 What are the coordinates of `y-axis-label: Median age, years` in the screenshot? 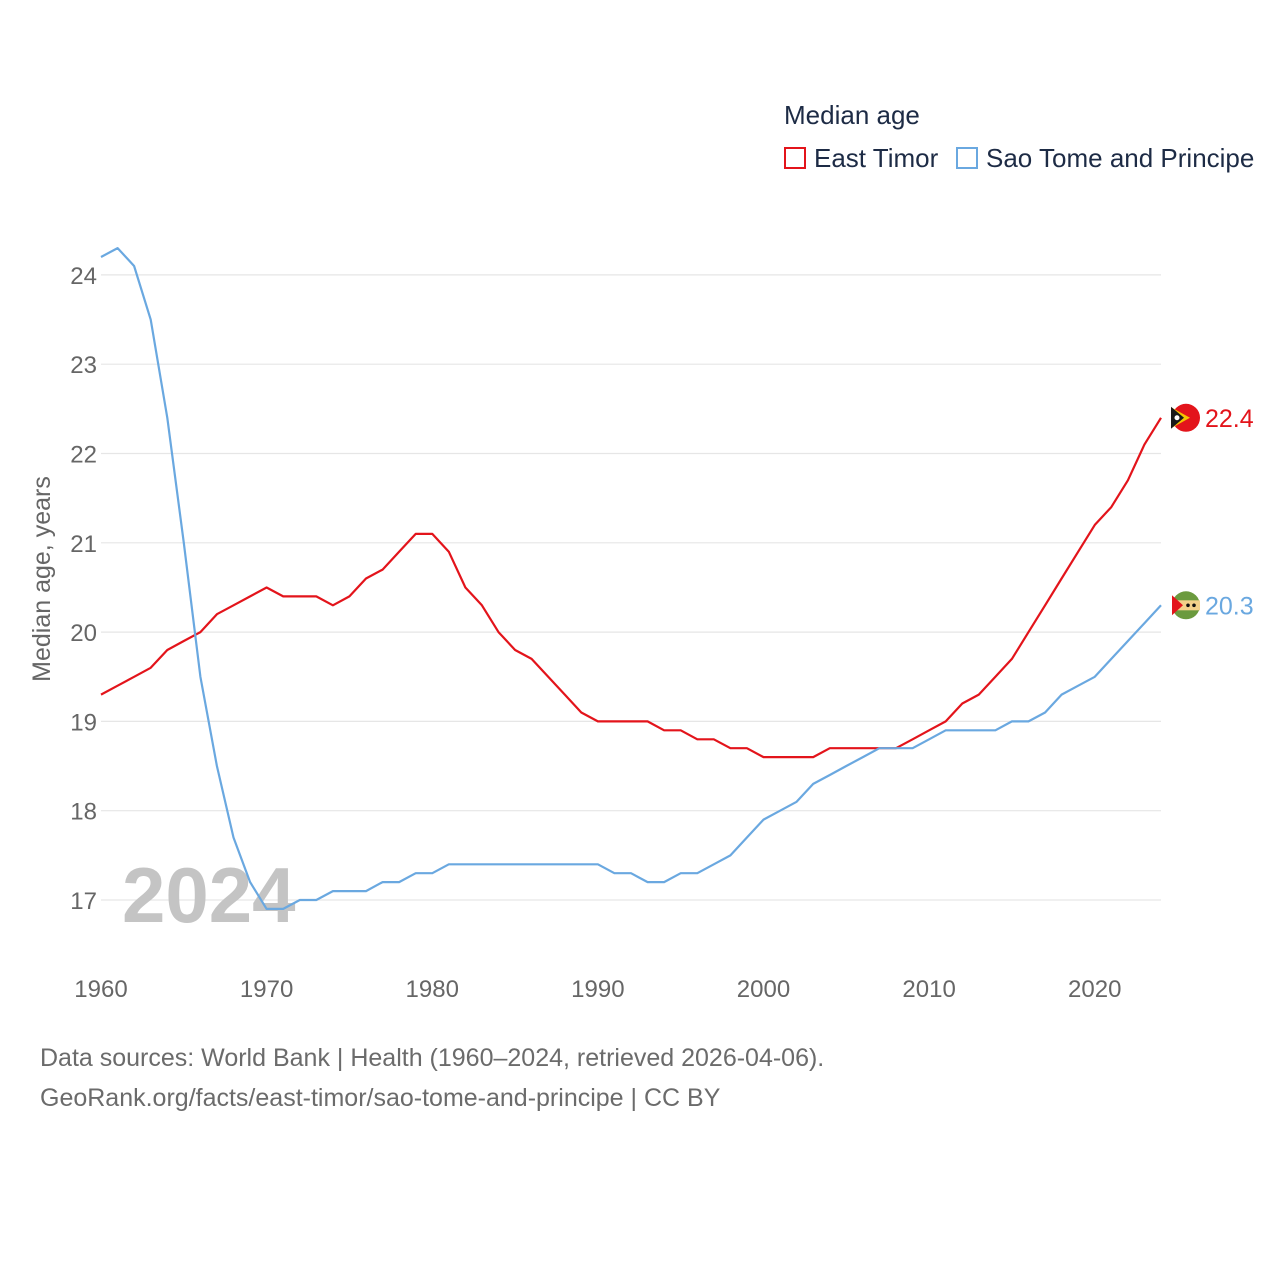 It's located at (42, 579).